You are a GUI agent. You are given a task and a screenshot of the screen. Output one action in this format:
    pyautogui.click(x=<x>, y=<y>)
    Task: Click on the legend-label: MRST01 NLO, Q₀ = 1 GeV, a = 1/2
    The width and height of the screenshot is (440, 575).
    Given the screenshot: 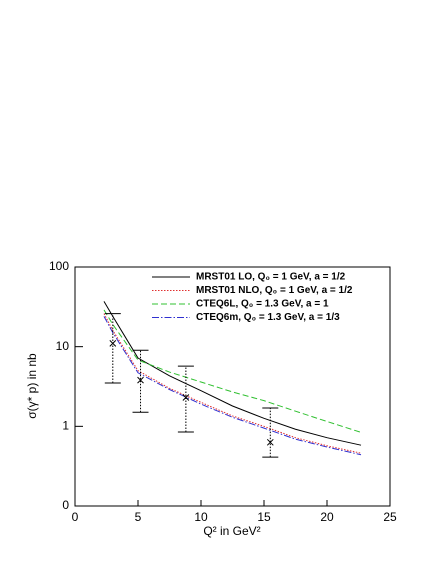 What is the action you would take?
    pyautogui.click(x=274, y=290)
    